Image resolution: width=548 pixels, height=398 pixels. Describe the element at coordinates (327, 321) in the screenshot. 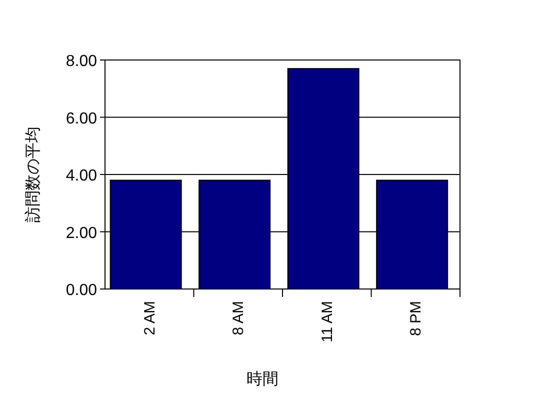

I see `x-tick-label: 11 AM` at that location.